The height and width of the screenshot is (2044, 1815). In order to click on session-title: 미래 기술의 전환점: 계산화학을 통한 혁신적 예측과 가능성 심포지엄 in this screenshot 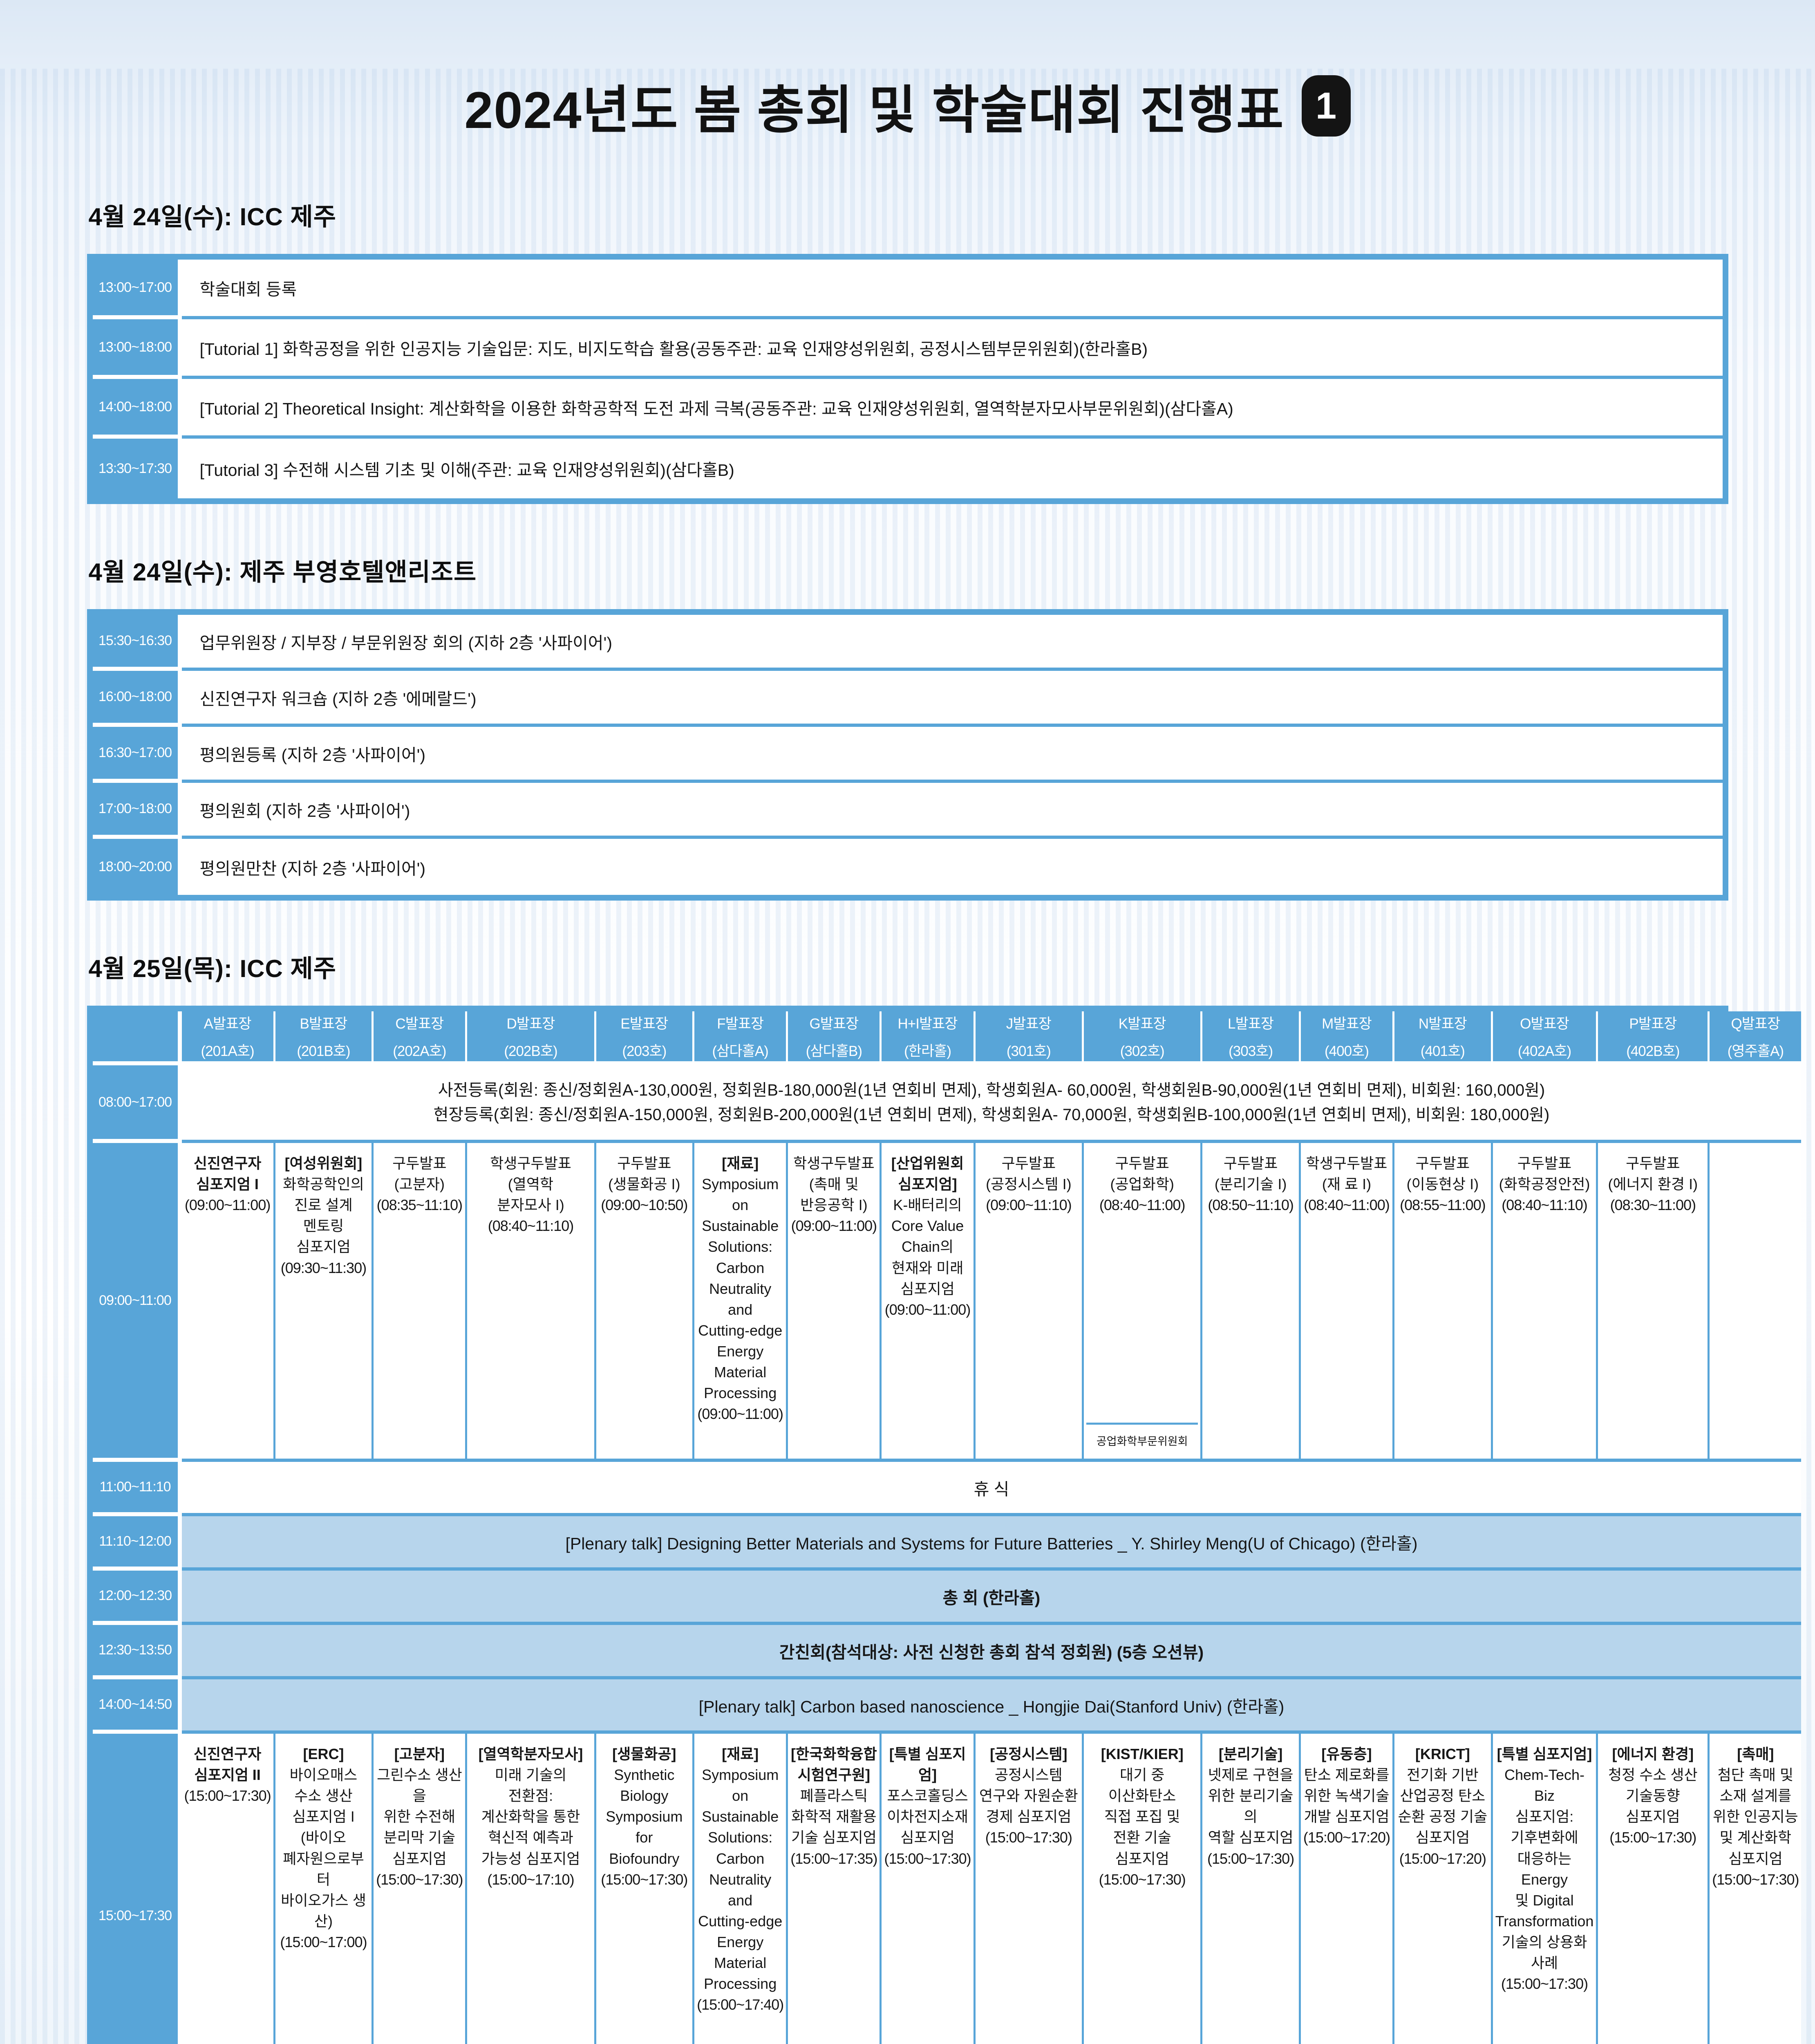, I will do `click(530, 1816)`.